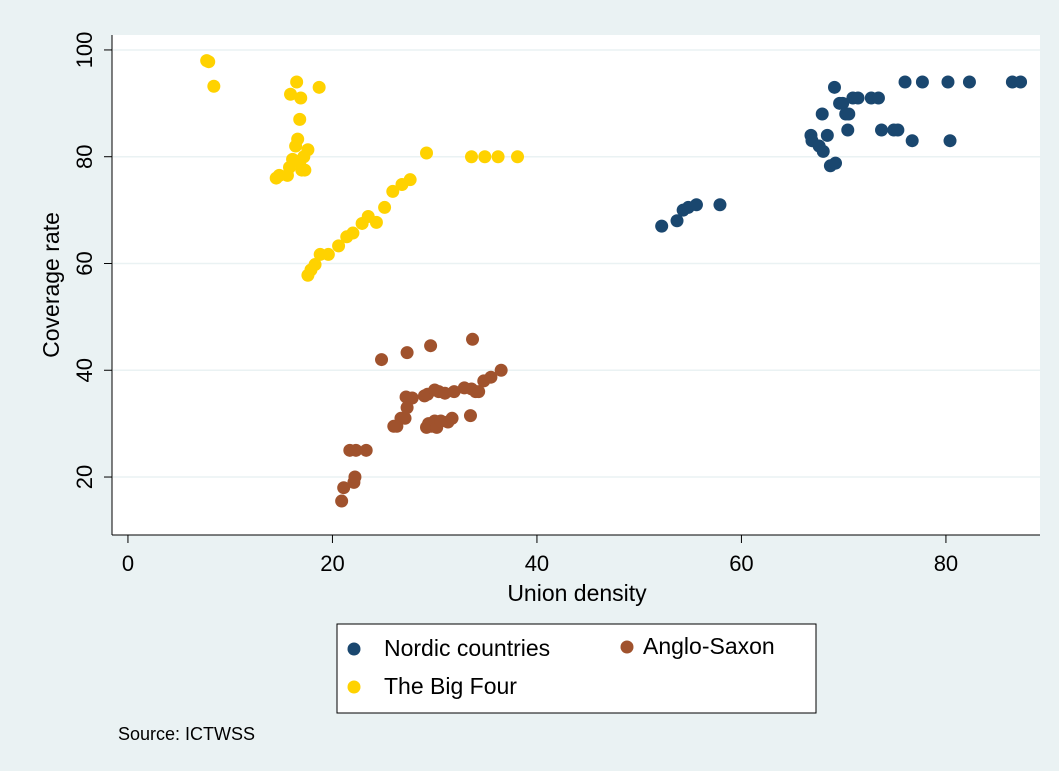 Image resolution: width=1059 pixels, height=771 pixels. Describe the element at coordinates (84, 263) in the screenshot. I see `y-tick-label: 60` at that location.